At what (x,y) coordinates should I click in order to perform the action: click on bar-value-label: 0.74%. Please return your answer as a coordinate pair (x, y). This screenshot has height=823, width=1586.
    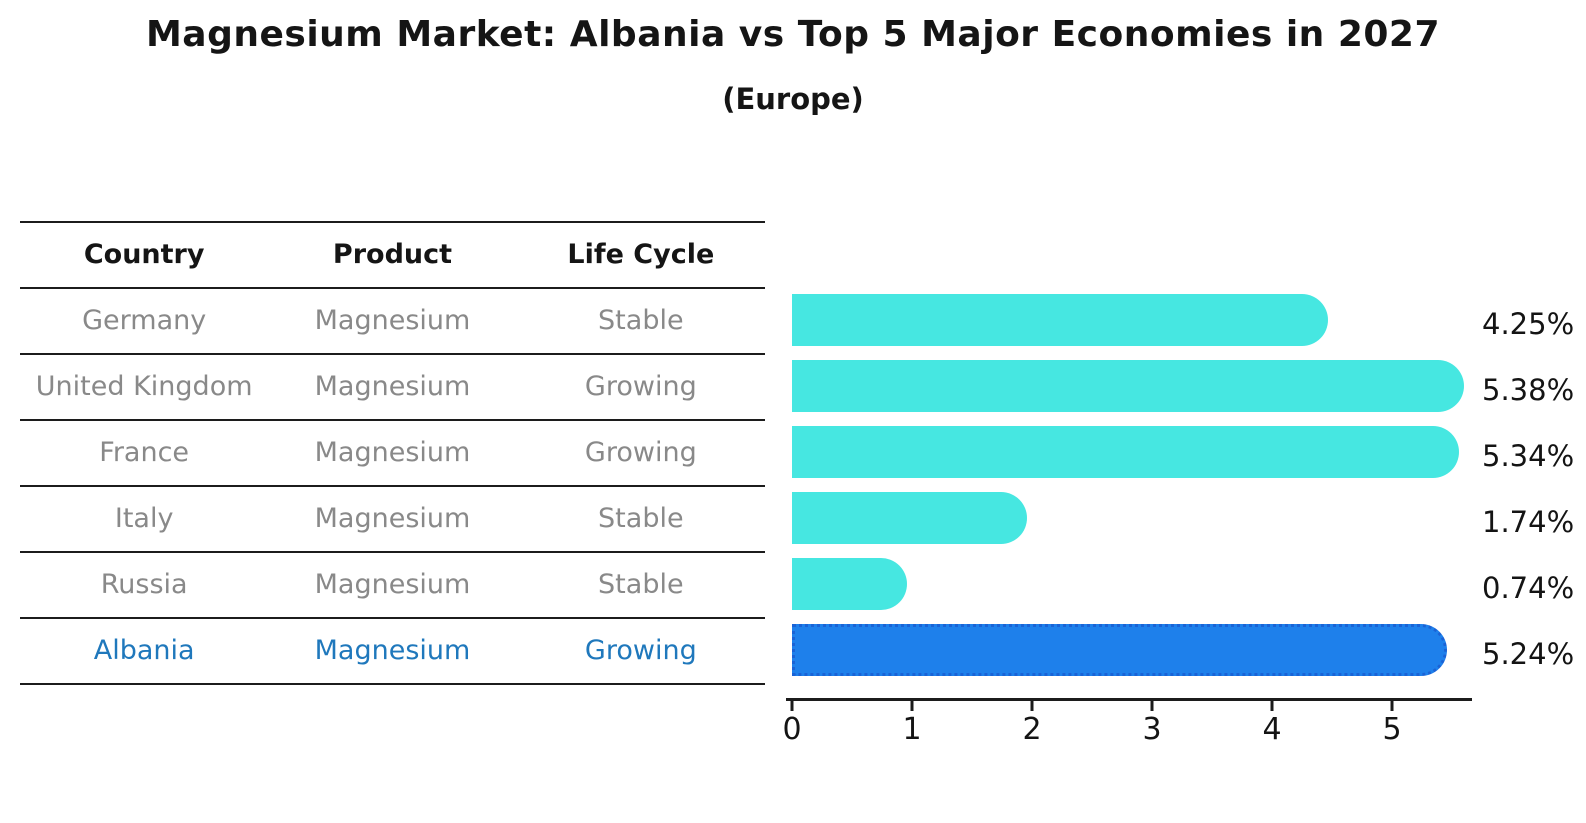
    Looking at the image, I should click on (1528, 588).